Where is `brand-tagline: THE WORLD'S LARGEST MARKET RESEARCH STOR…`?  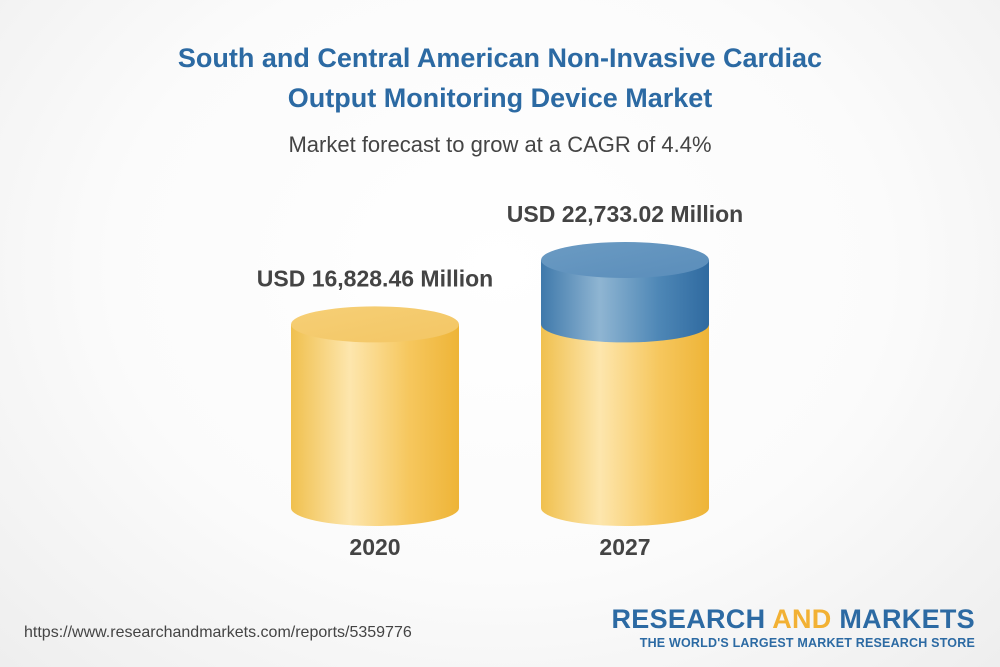
brand-tagline: THE WORLD'S LARGEST MARKET RESEARCH STOR… is located at coordinates (807, 643).